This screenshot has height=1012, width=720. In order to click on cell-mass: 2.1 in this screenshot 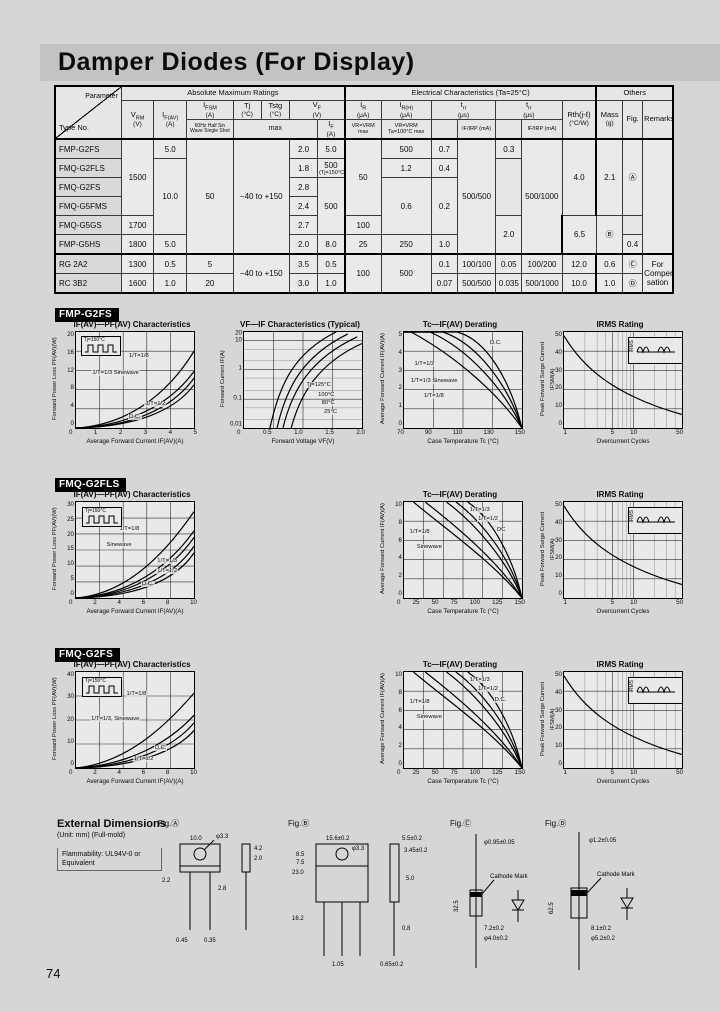, I will do `click(609, 177)`.